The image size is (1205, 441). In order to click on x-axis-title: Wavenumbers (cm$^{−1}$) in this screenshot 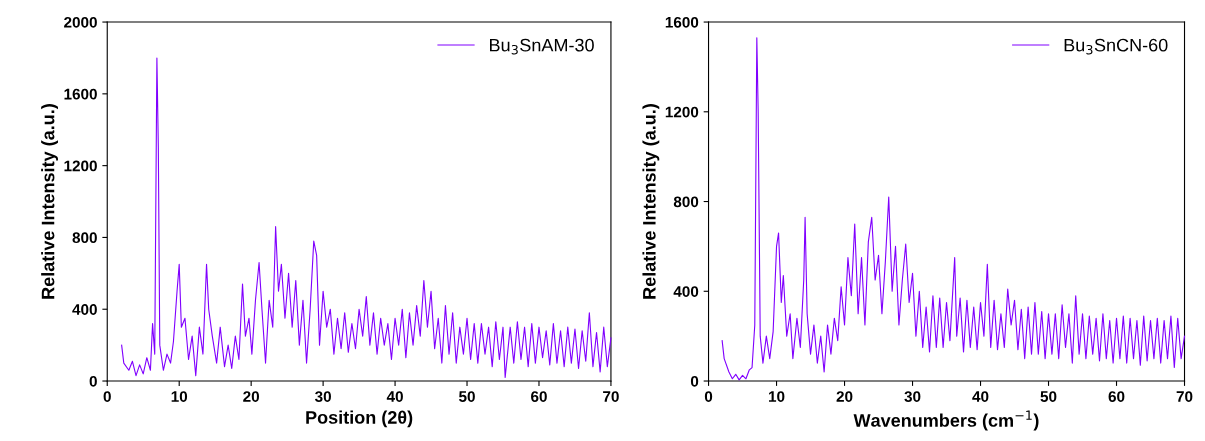, I will do `click(946, 420)`.